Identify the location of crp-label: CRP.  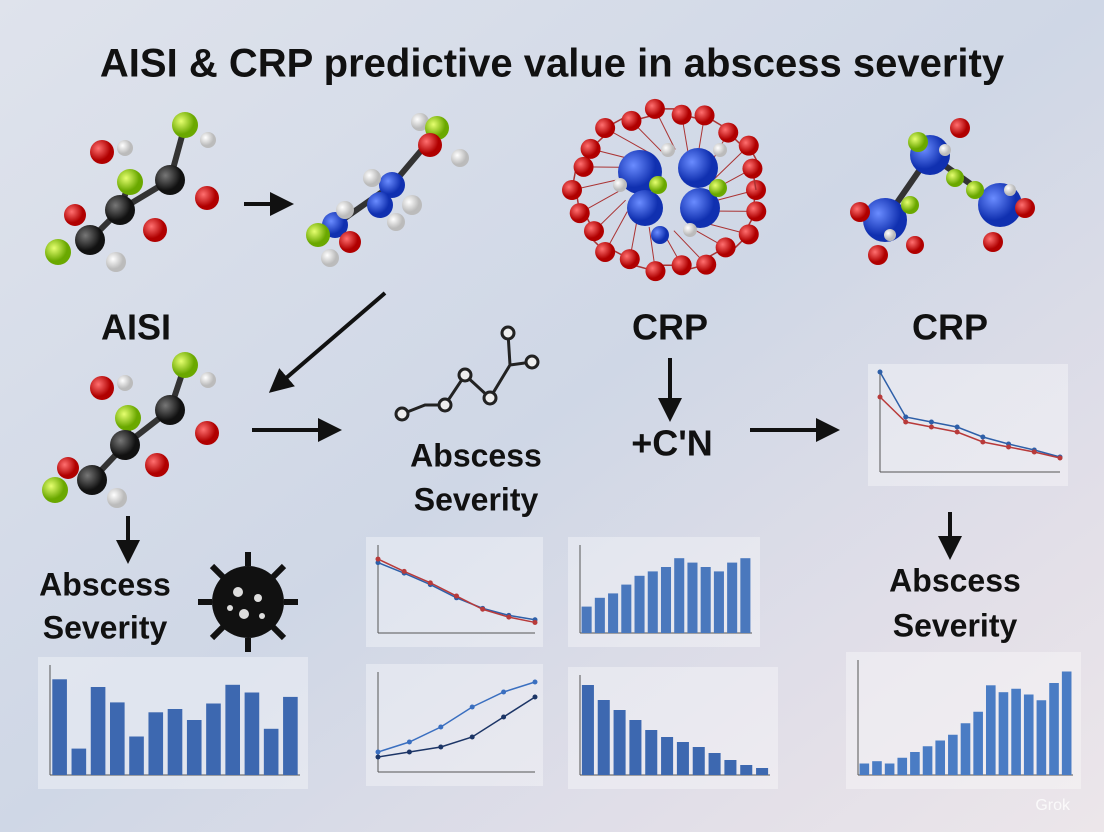
(670, 327).